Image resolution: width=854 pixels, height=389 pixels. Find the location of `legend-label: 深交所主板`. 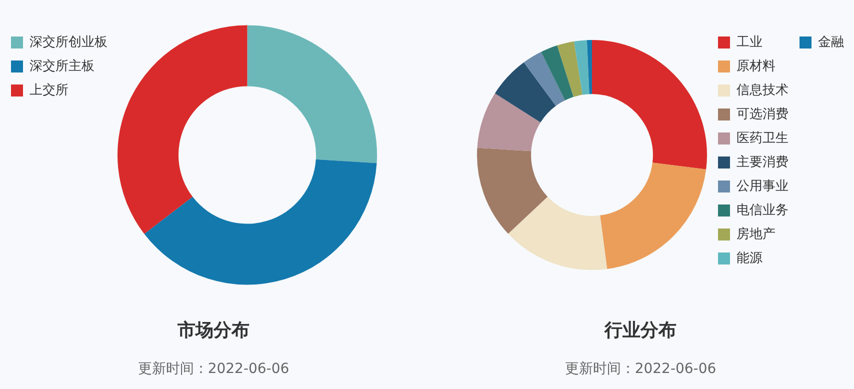

legend-label: 深交所主板 is located at coordinates (62, 66).